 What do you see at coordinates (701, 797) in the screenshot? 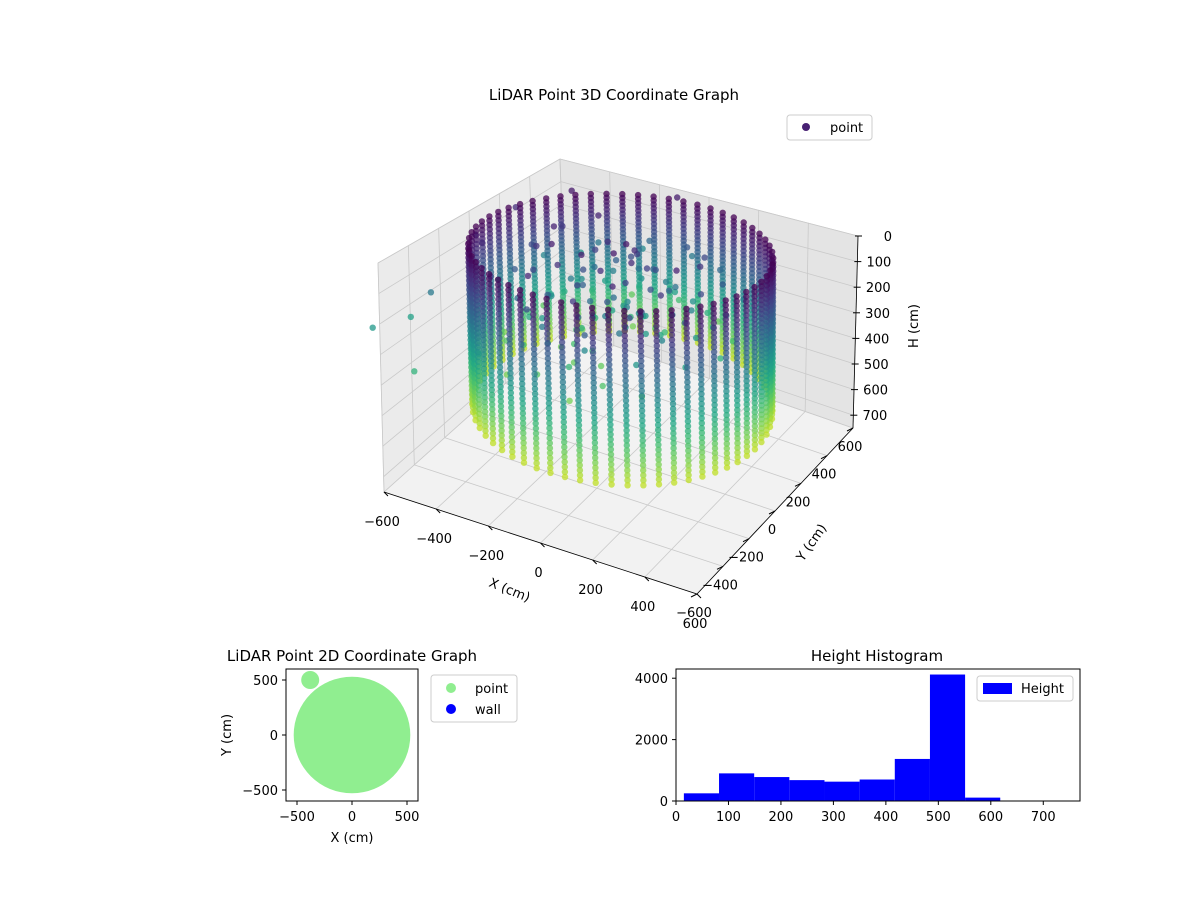
I see `histogram-bar` at bounding box center [701, 797].